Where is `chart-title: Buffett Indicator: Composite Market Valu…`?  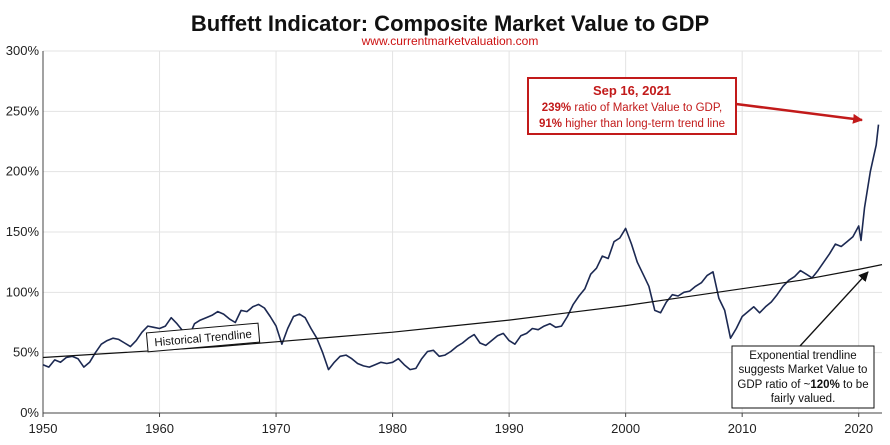
chart-title: Buffett Indicator: Composite Market Valu… is located at coordinates (450, 23).